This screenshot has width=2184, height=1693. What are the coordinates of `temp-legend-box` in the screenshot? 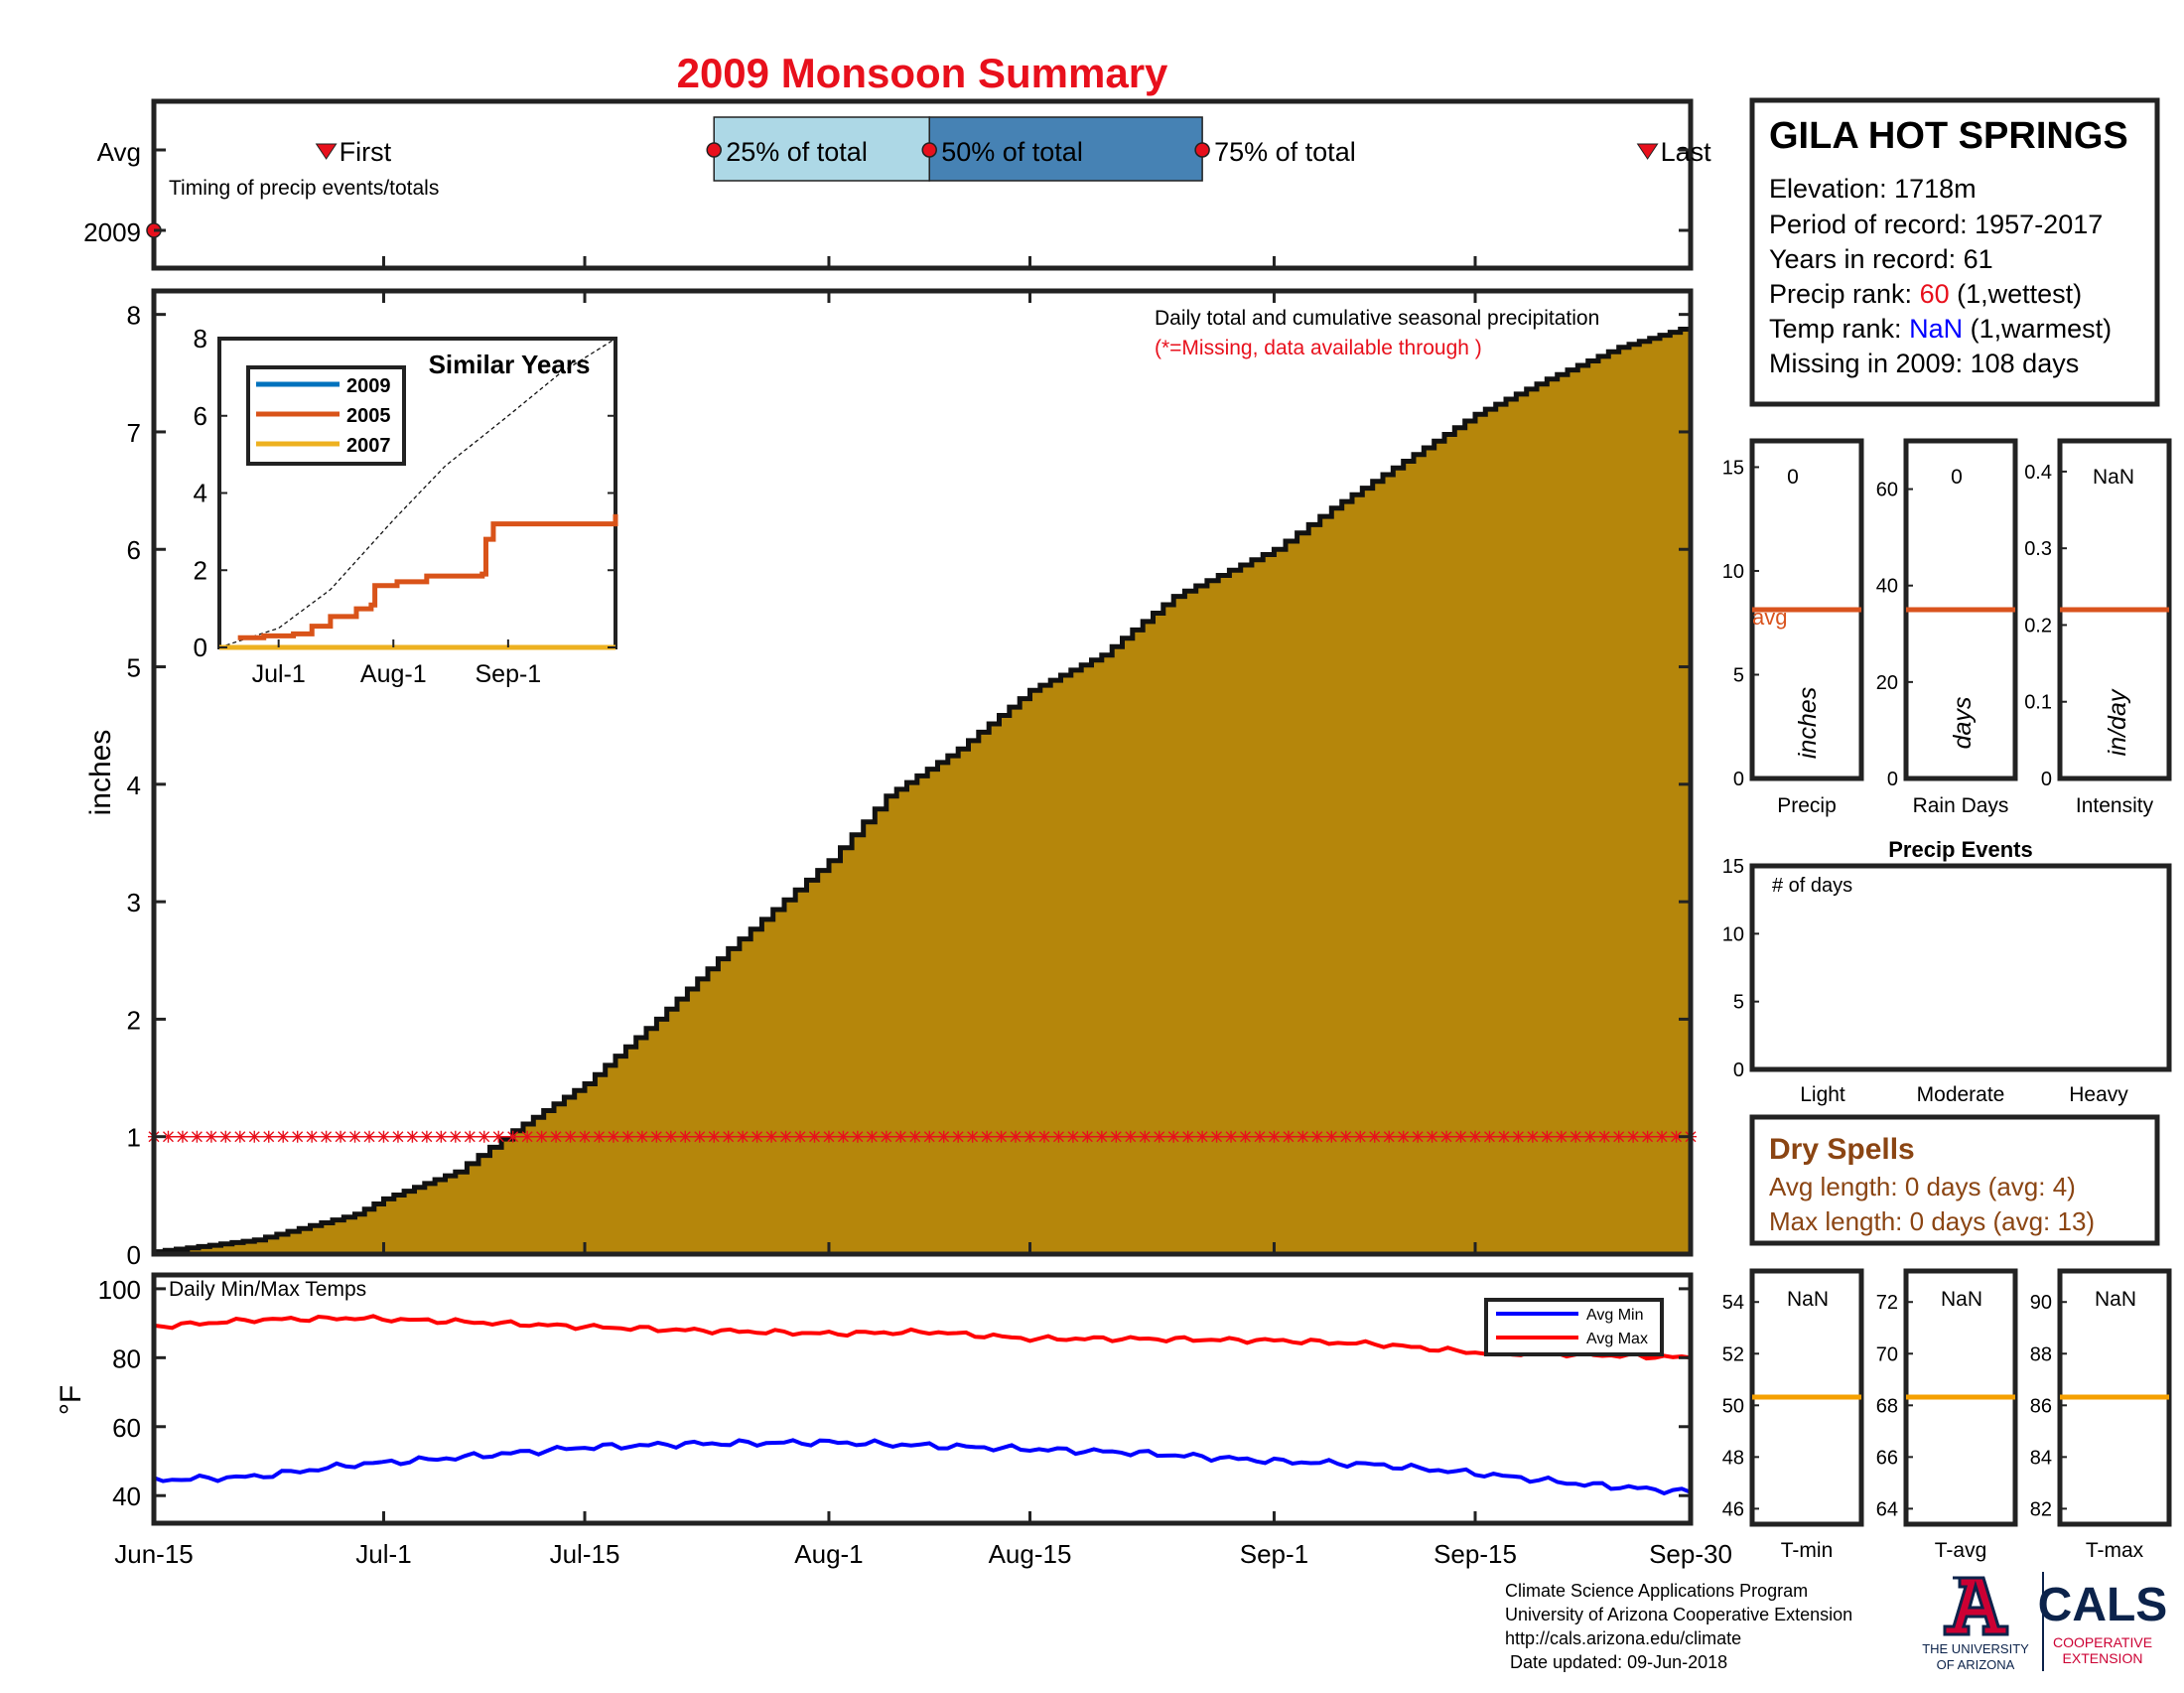 It's located at (1574, 1327).